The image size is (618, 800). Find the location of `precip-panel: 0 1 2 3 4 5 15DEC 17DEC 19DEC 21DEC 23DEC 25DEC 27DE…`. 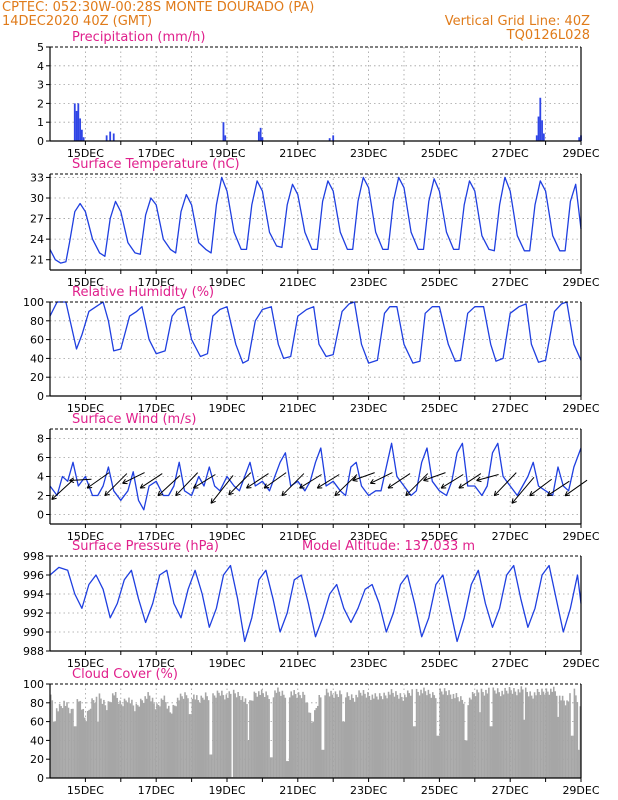

precip-panel: 0 1 2 3 4 5 15DEC 17DEC 19DEC 21DEC 23DEC 25DEC 27DE… is located at coordinates (318, 95).